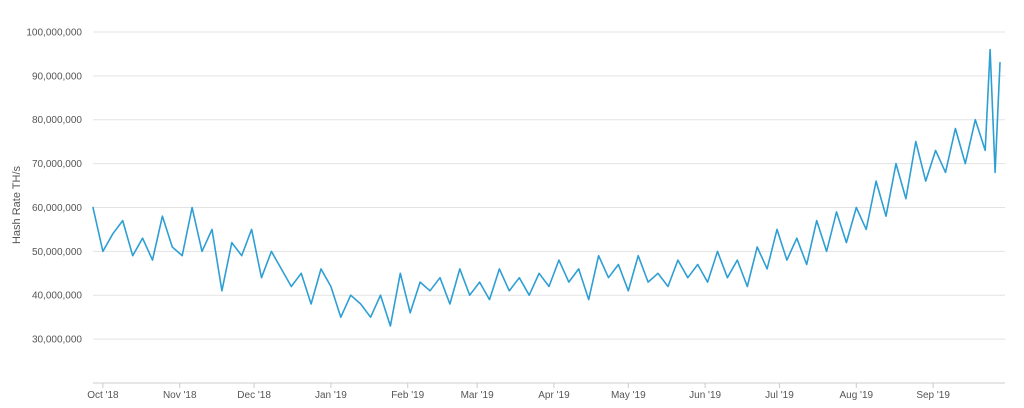 The width and height of the screenshot is (1024, 408). What do you see at coordinates (57, 340) in the screenshot?
I see `y-tick-label: 30,000,000` at bounding box center [57, 340].